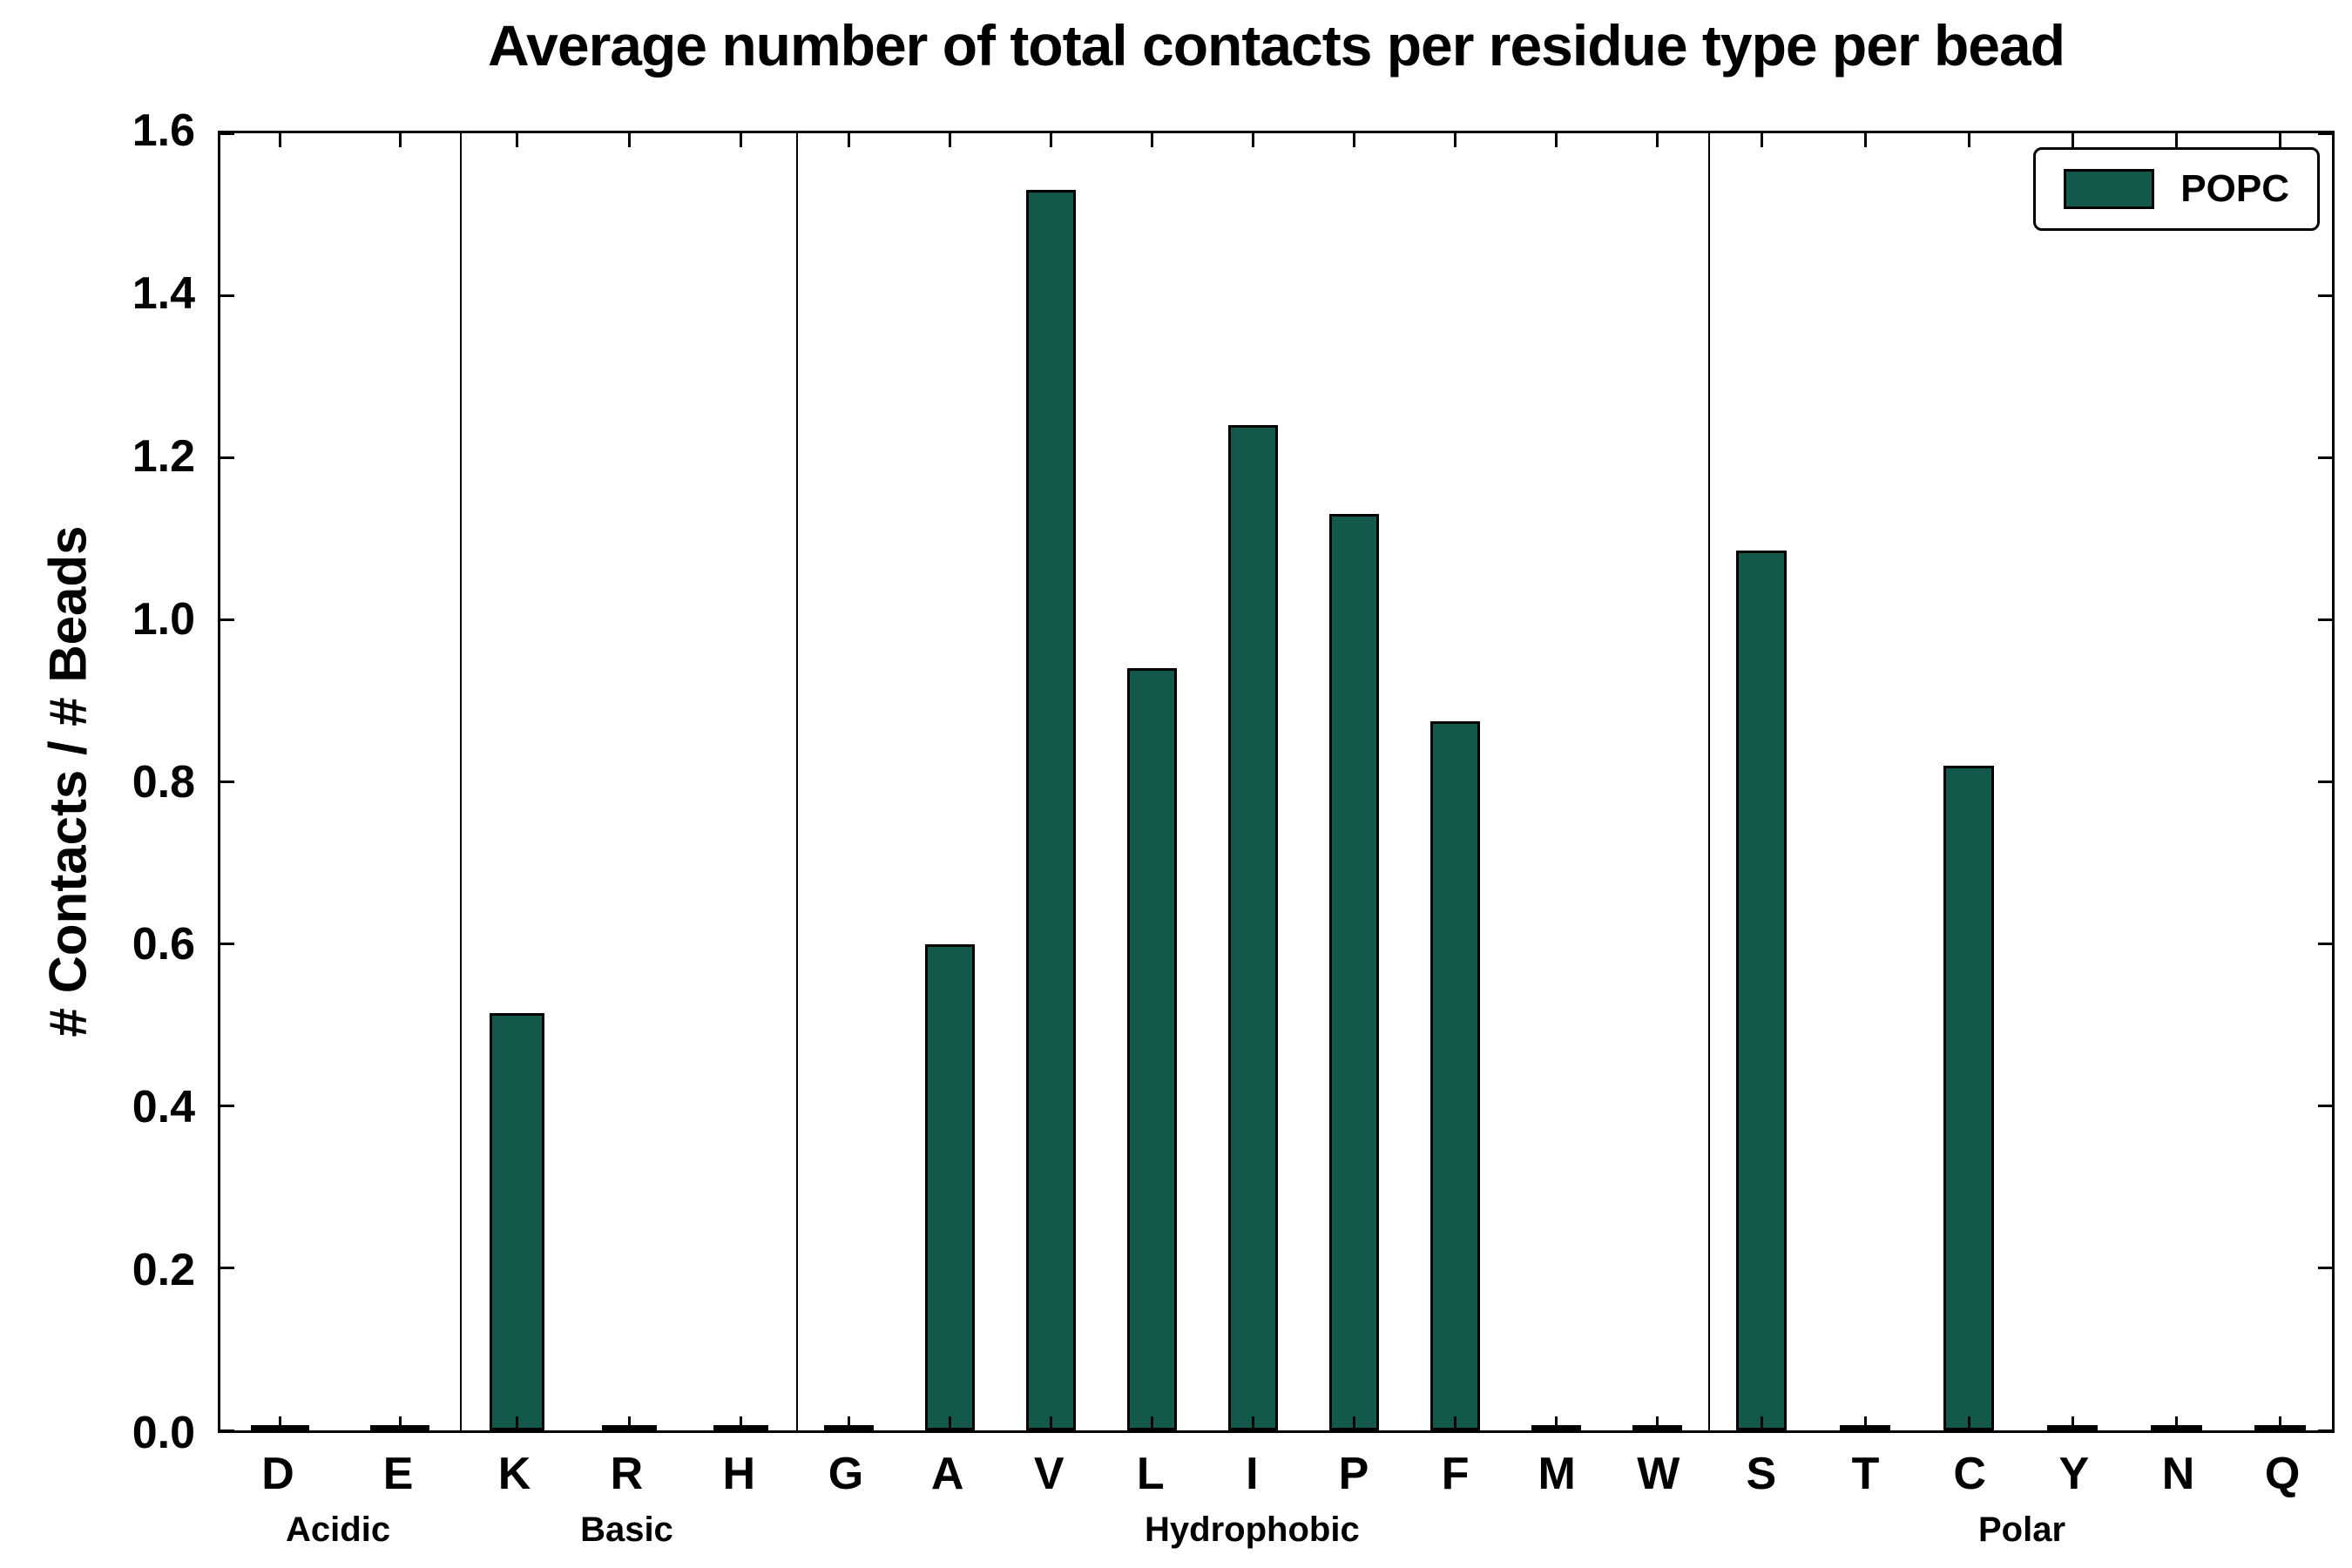  What do you see at coordinates (399, 1428) in the screenshot?
I see `bar-E` at bounding box center [399, 1428].